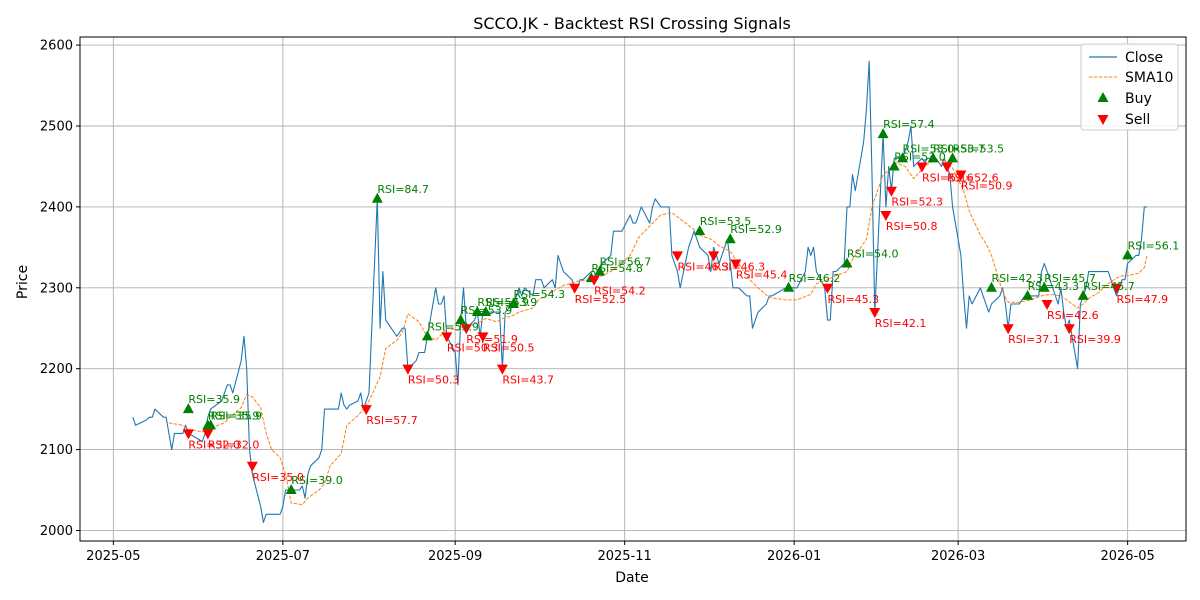 This screenshot has height=600, width=1200. What do you see at coordinates (815, 278) in the screenshot?
I see `buy-rsi-label: RSI=46.2` at bounding box center [815, 278].